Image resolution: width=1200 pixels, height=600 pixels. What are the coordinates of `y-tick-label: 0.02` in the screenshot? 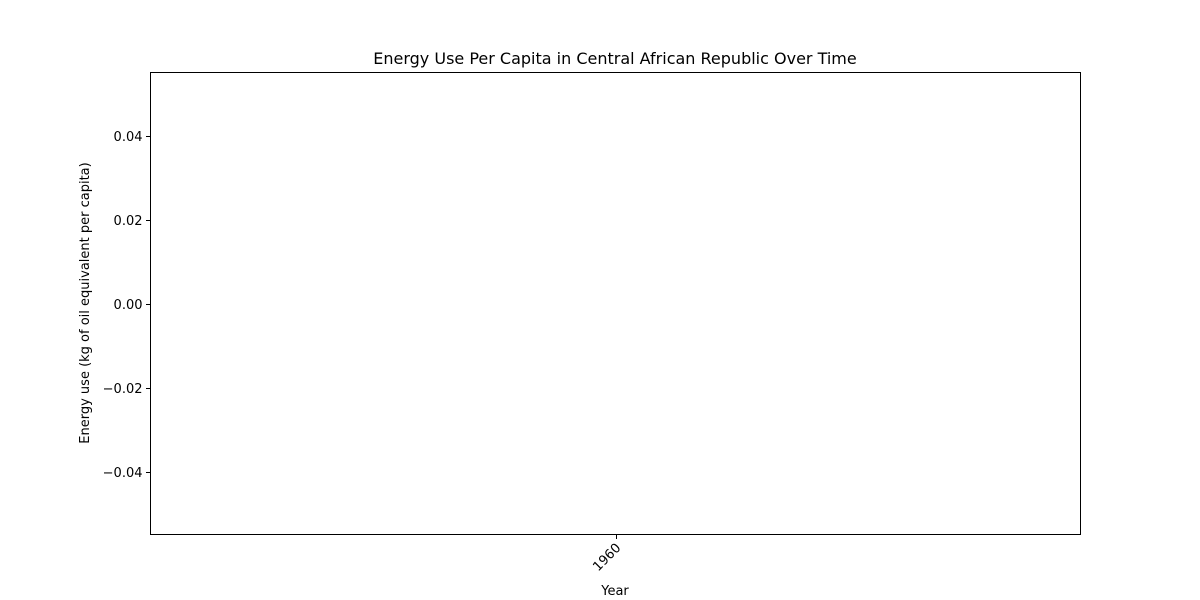 It's located at (128, 221).